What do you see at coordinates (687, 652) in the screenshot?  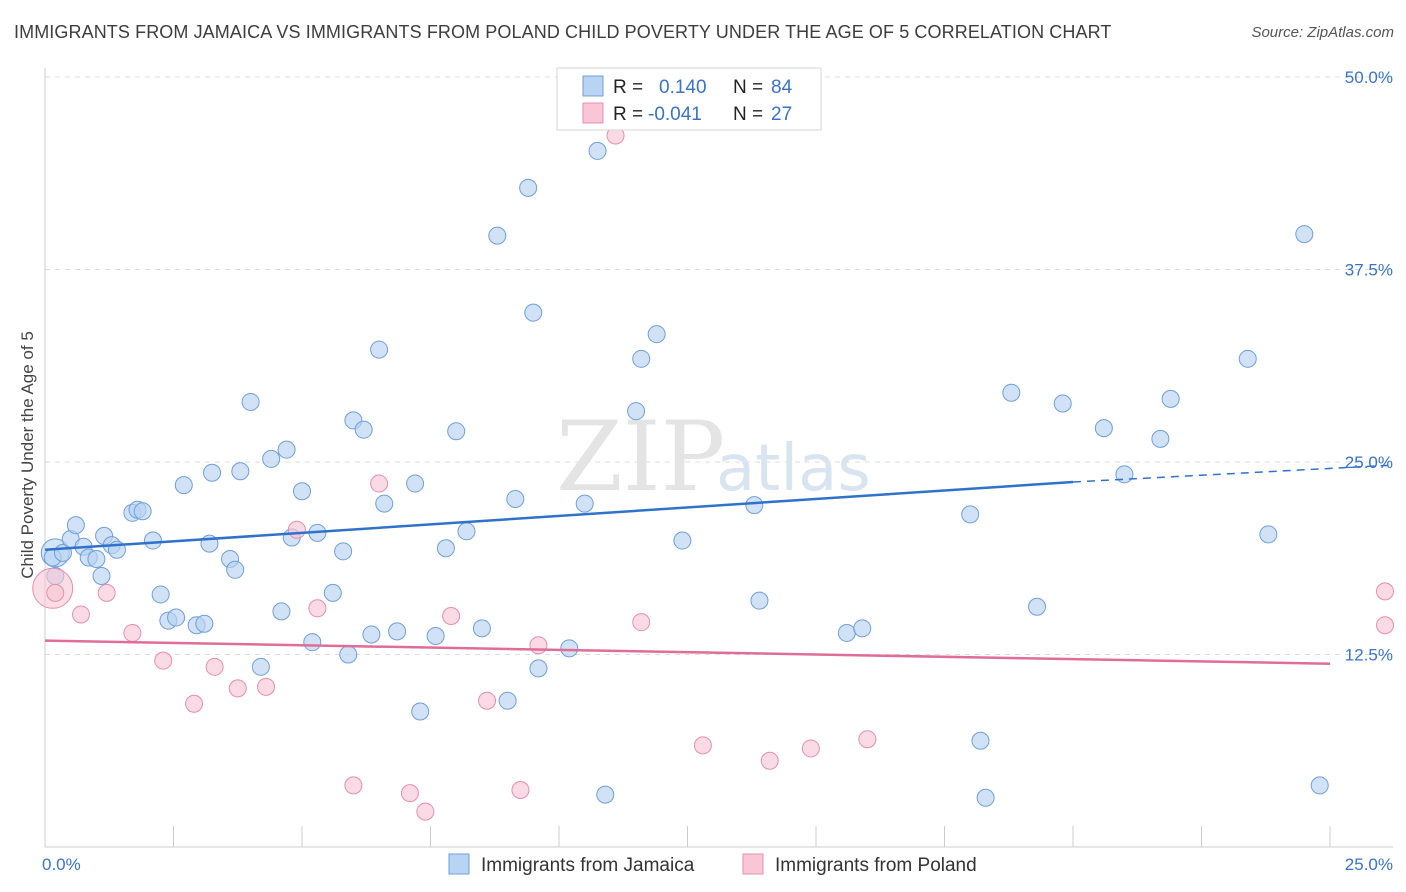 I see `trend-line-poland` at bounding box center [687, 652].